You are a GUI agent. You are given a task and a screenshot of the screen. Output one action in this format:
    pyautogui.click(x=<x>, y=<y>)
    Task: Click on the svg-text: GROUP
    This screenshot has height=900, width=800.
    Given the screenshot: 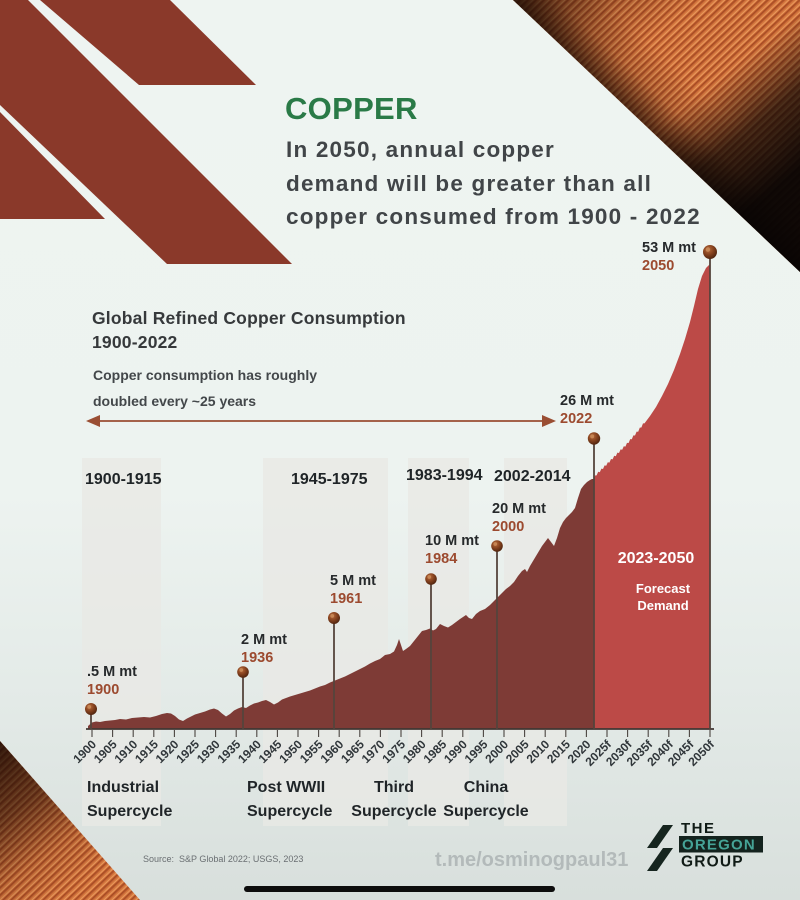 What is the action you would take?
    pyautogui.click(x=712, y=862)
    